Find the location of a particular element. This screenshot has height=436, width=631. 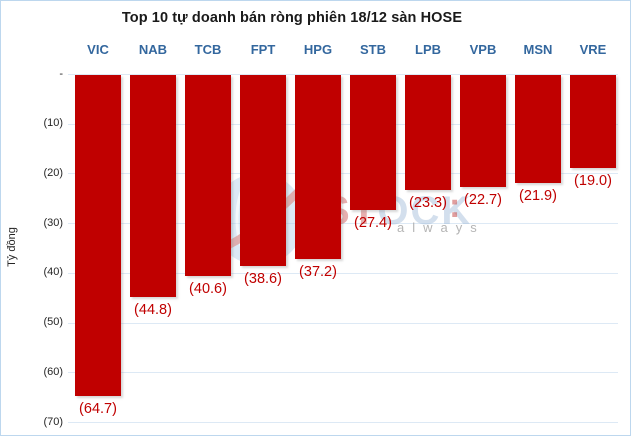

y-tick-label: (20) is located at coordinates (53, 172).